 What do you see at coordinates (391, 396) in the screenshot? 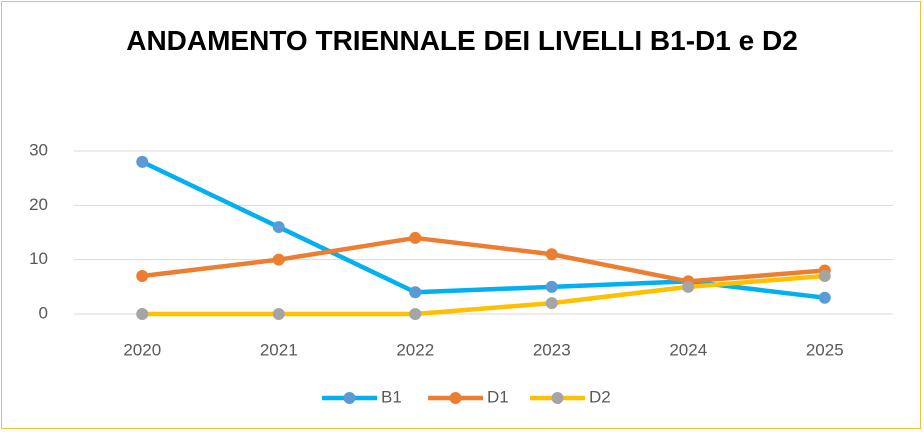
I see `legend-label: B1` at bounding box center [391, 396].